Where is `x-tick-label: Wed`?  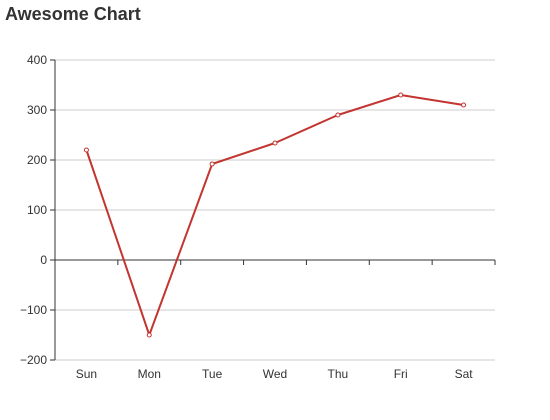 x-tick-label: Wed is located at coordinates (275, 374).